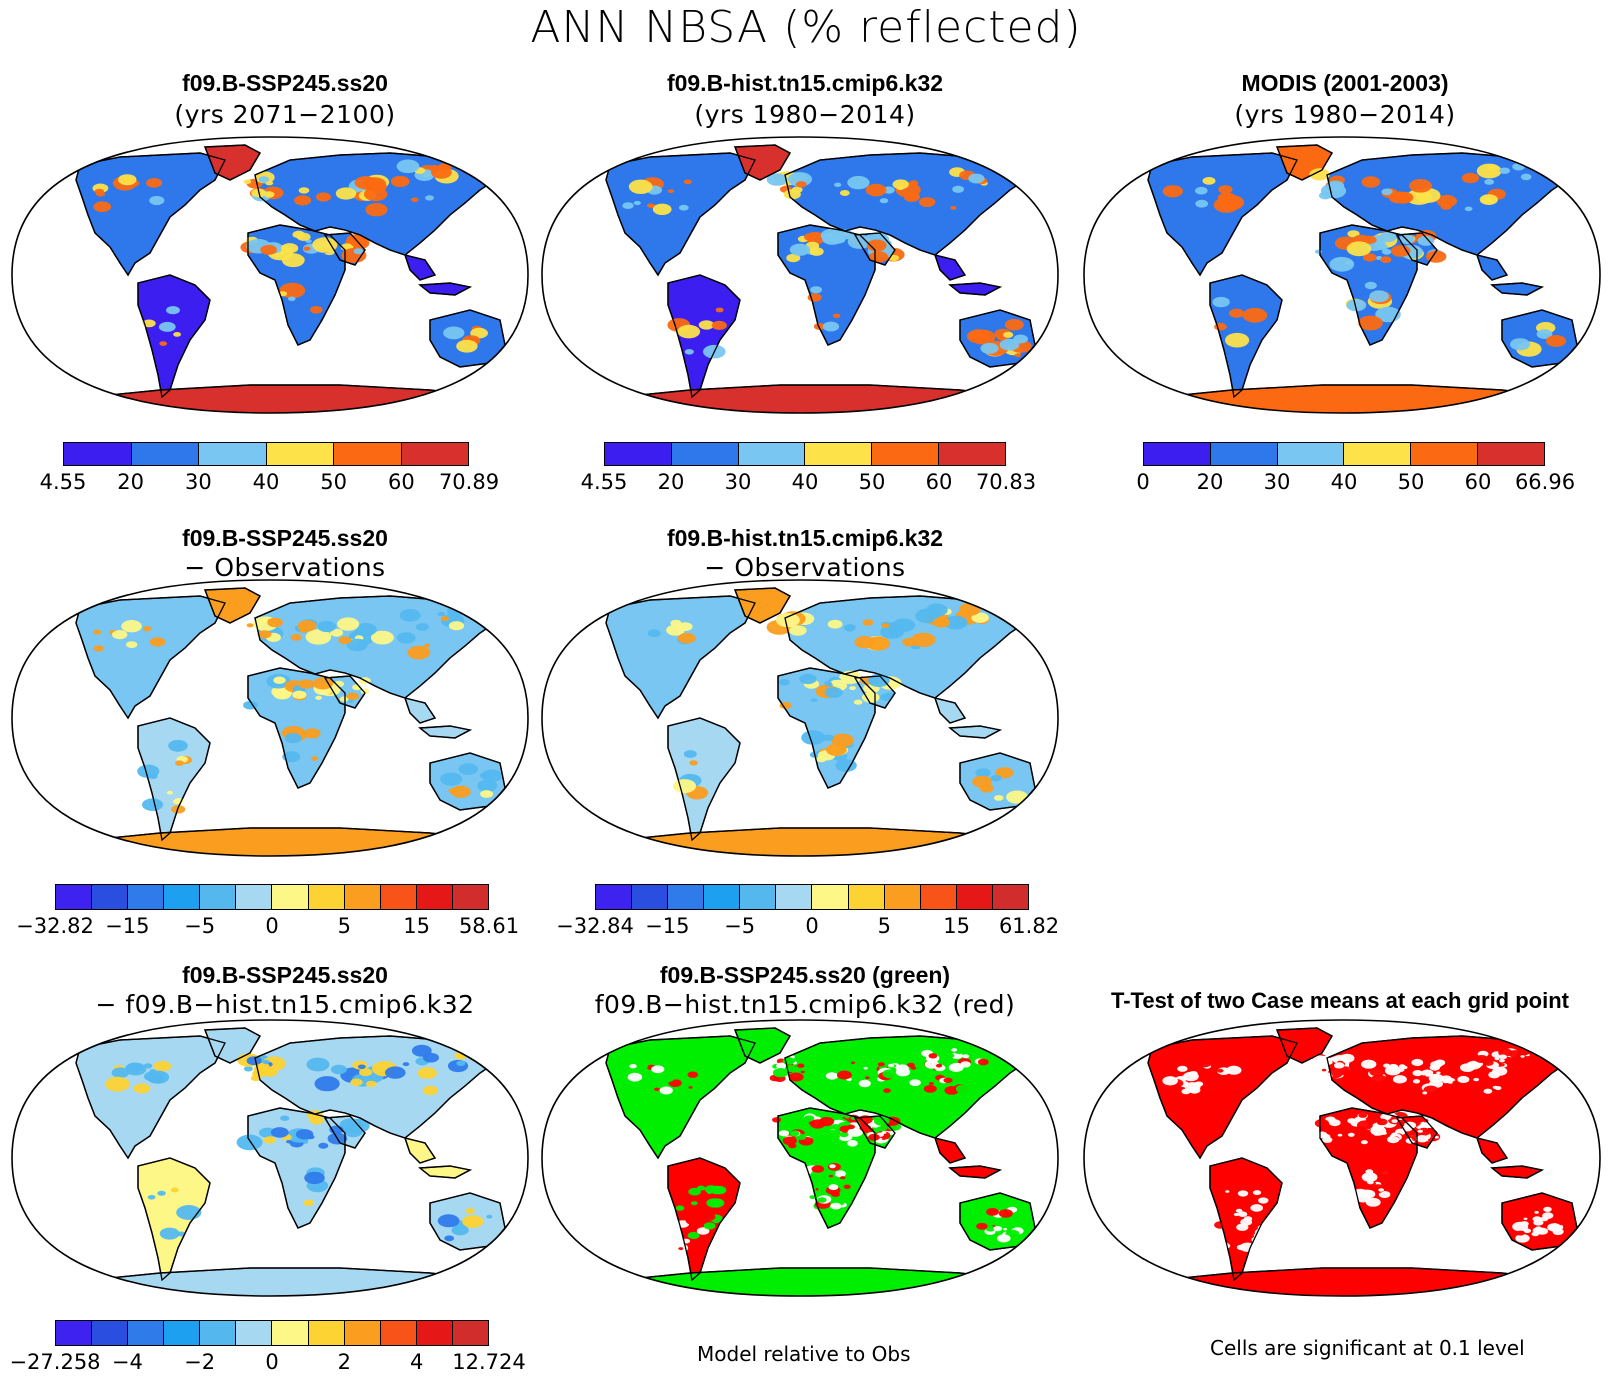 This screenshot has width=1612, height=1380. Describe the element at coordinates (266, 482) in the screenshot. I see `colorbar-tick-label: 40` at that location.